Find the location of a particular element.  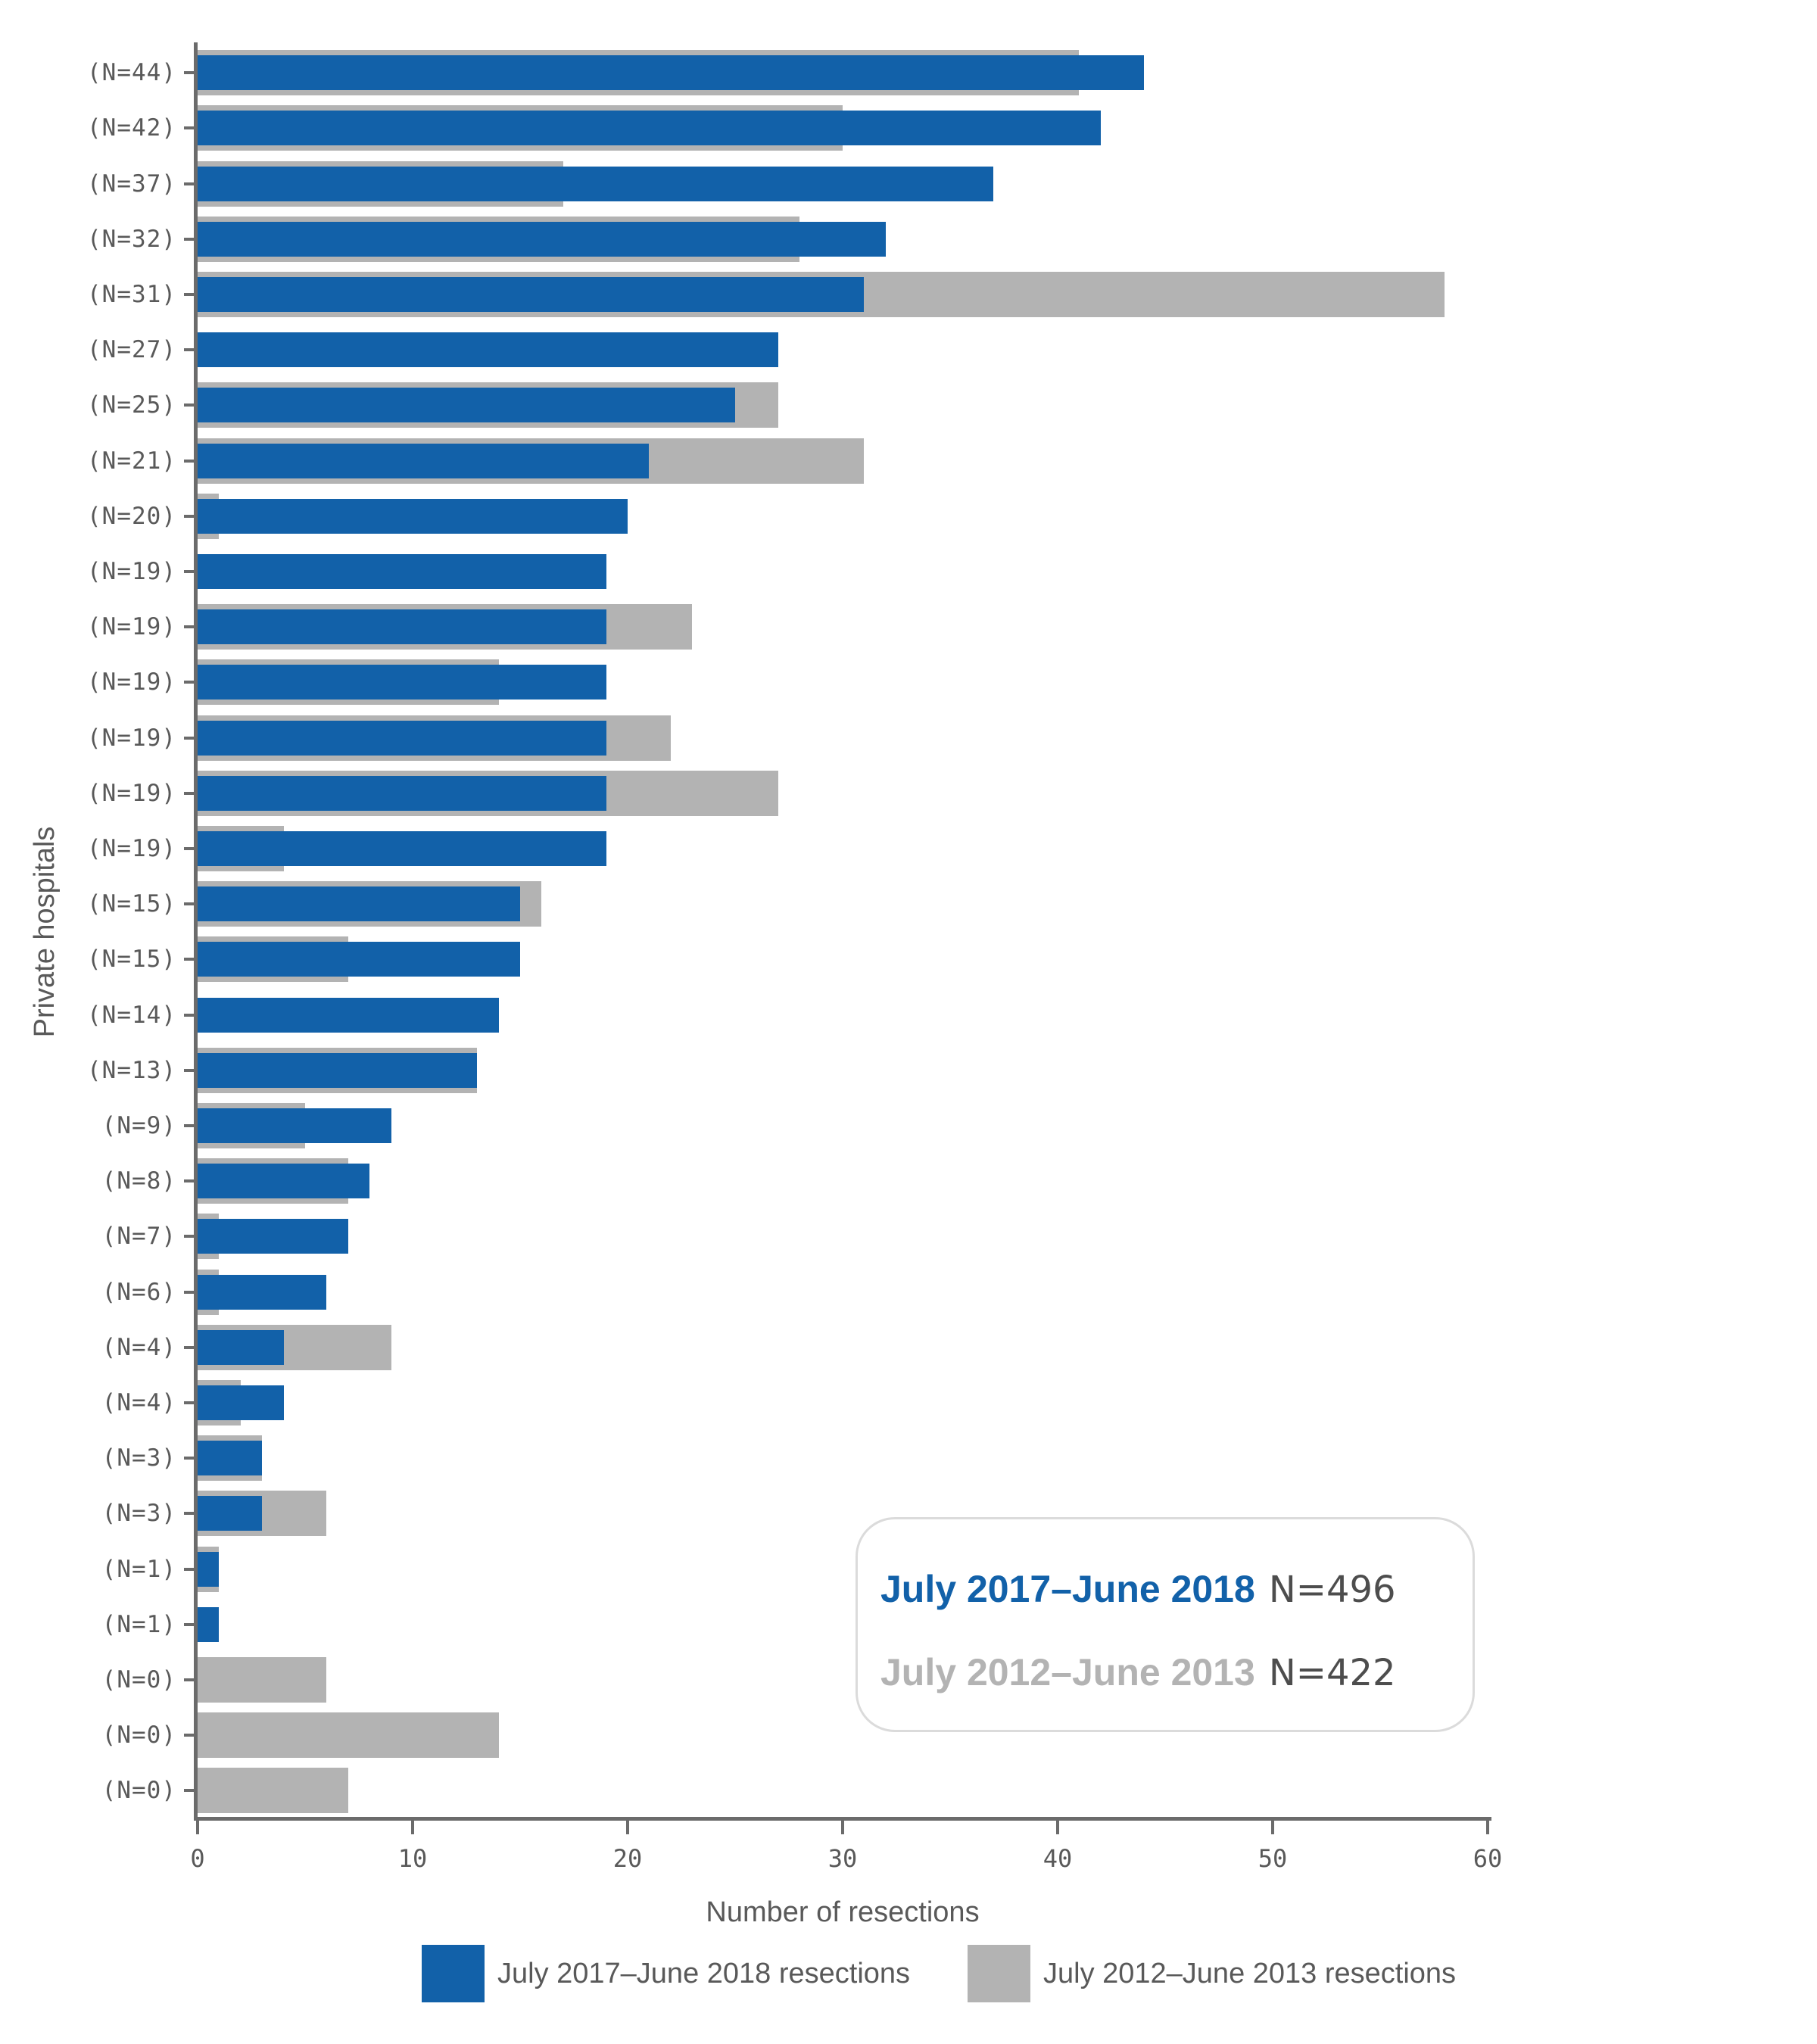

inset-legend-n-2018: N=496 is located at coordinates (1332, 1590).